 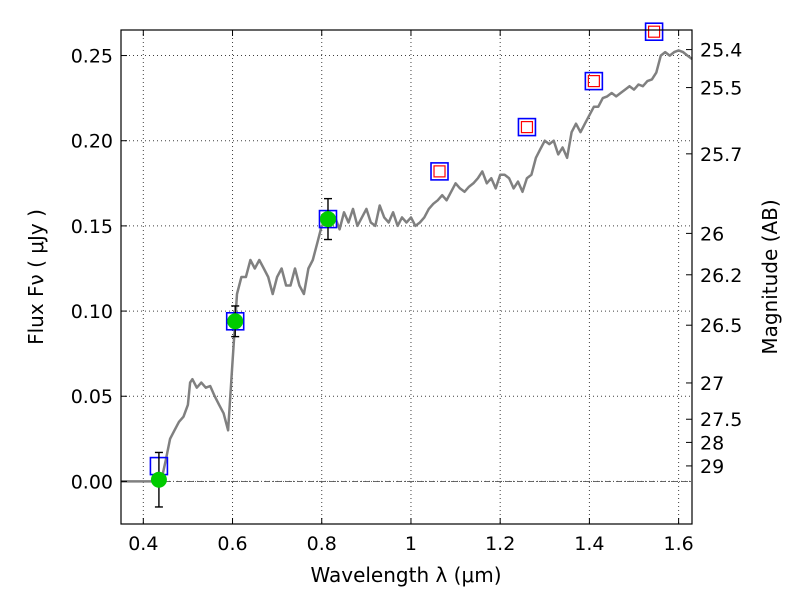 I want to click on magnitude-tick-label: 25.5, so click(x=721, y=89).